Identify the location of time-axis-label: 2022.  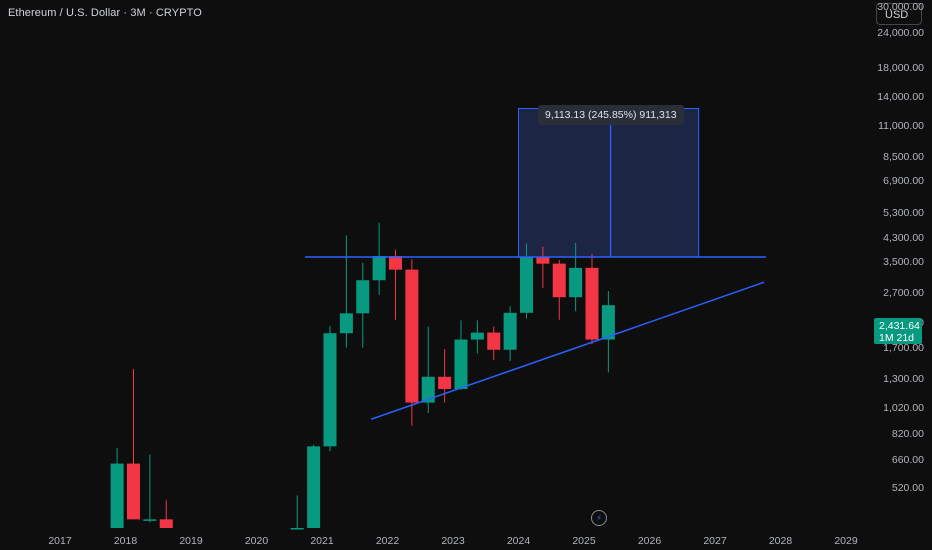
(387, 541).